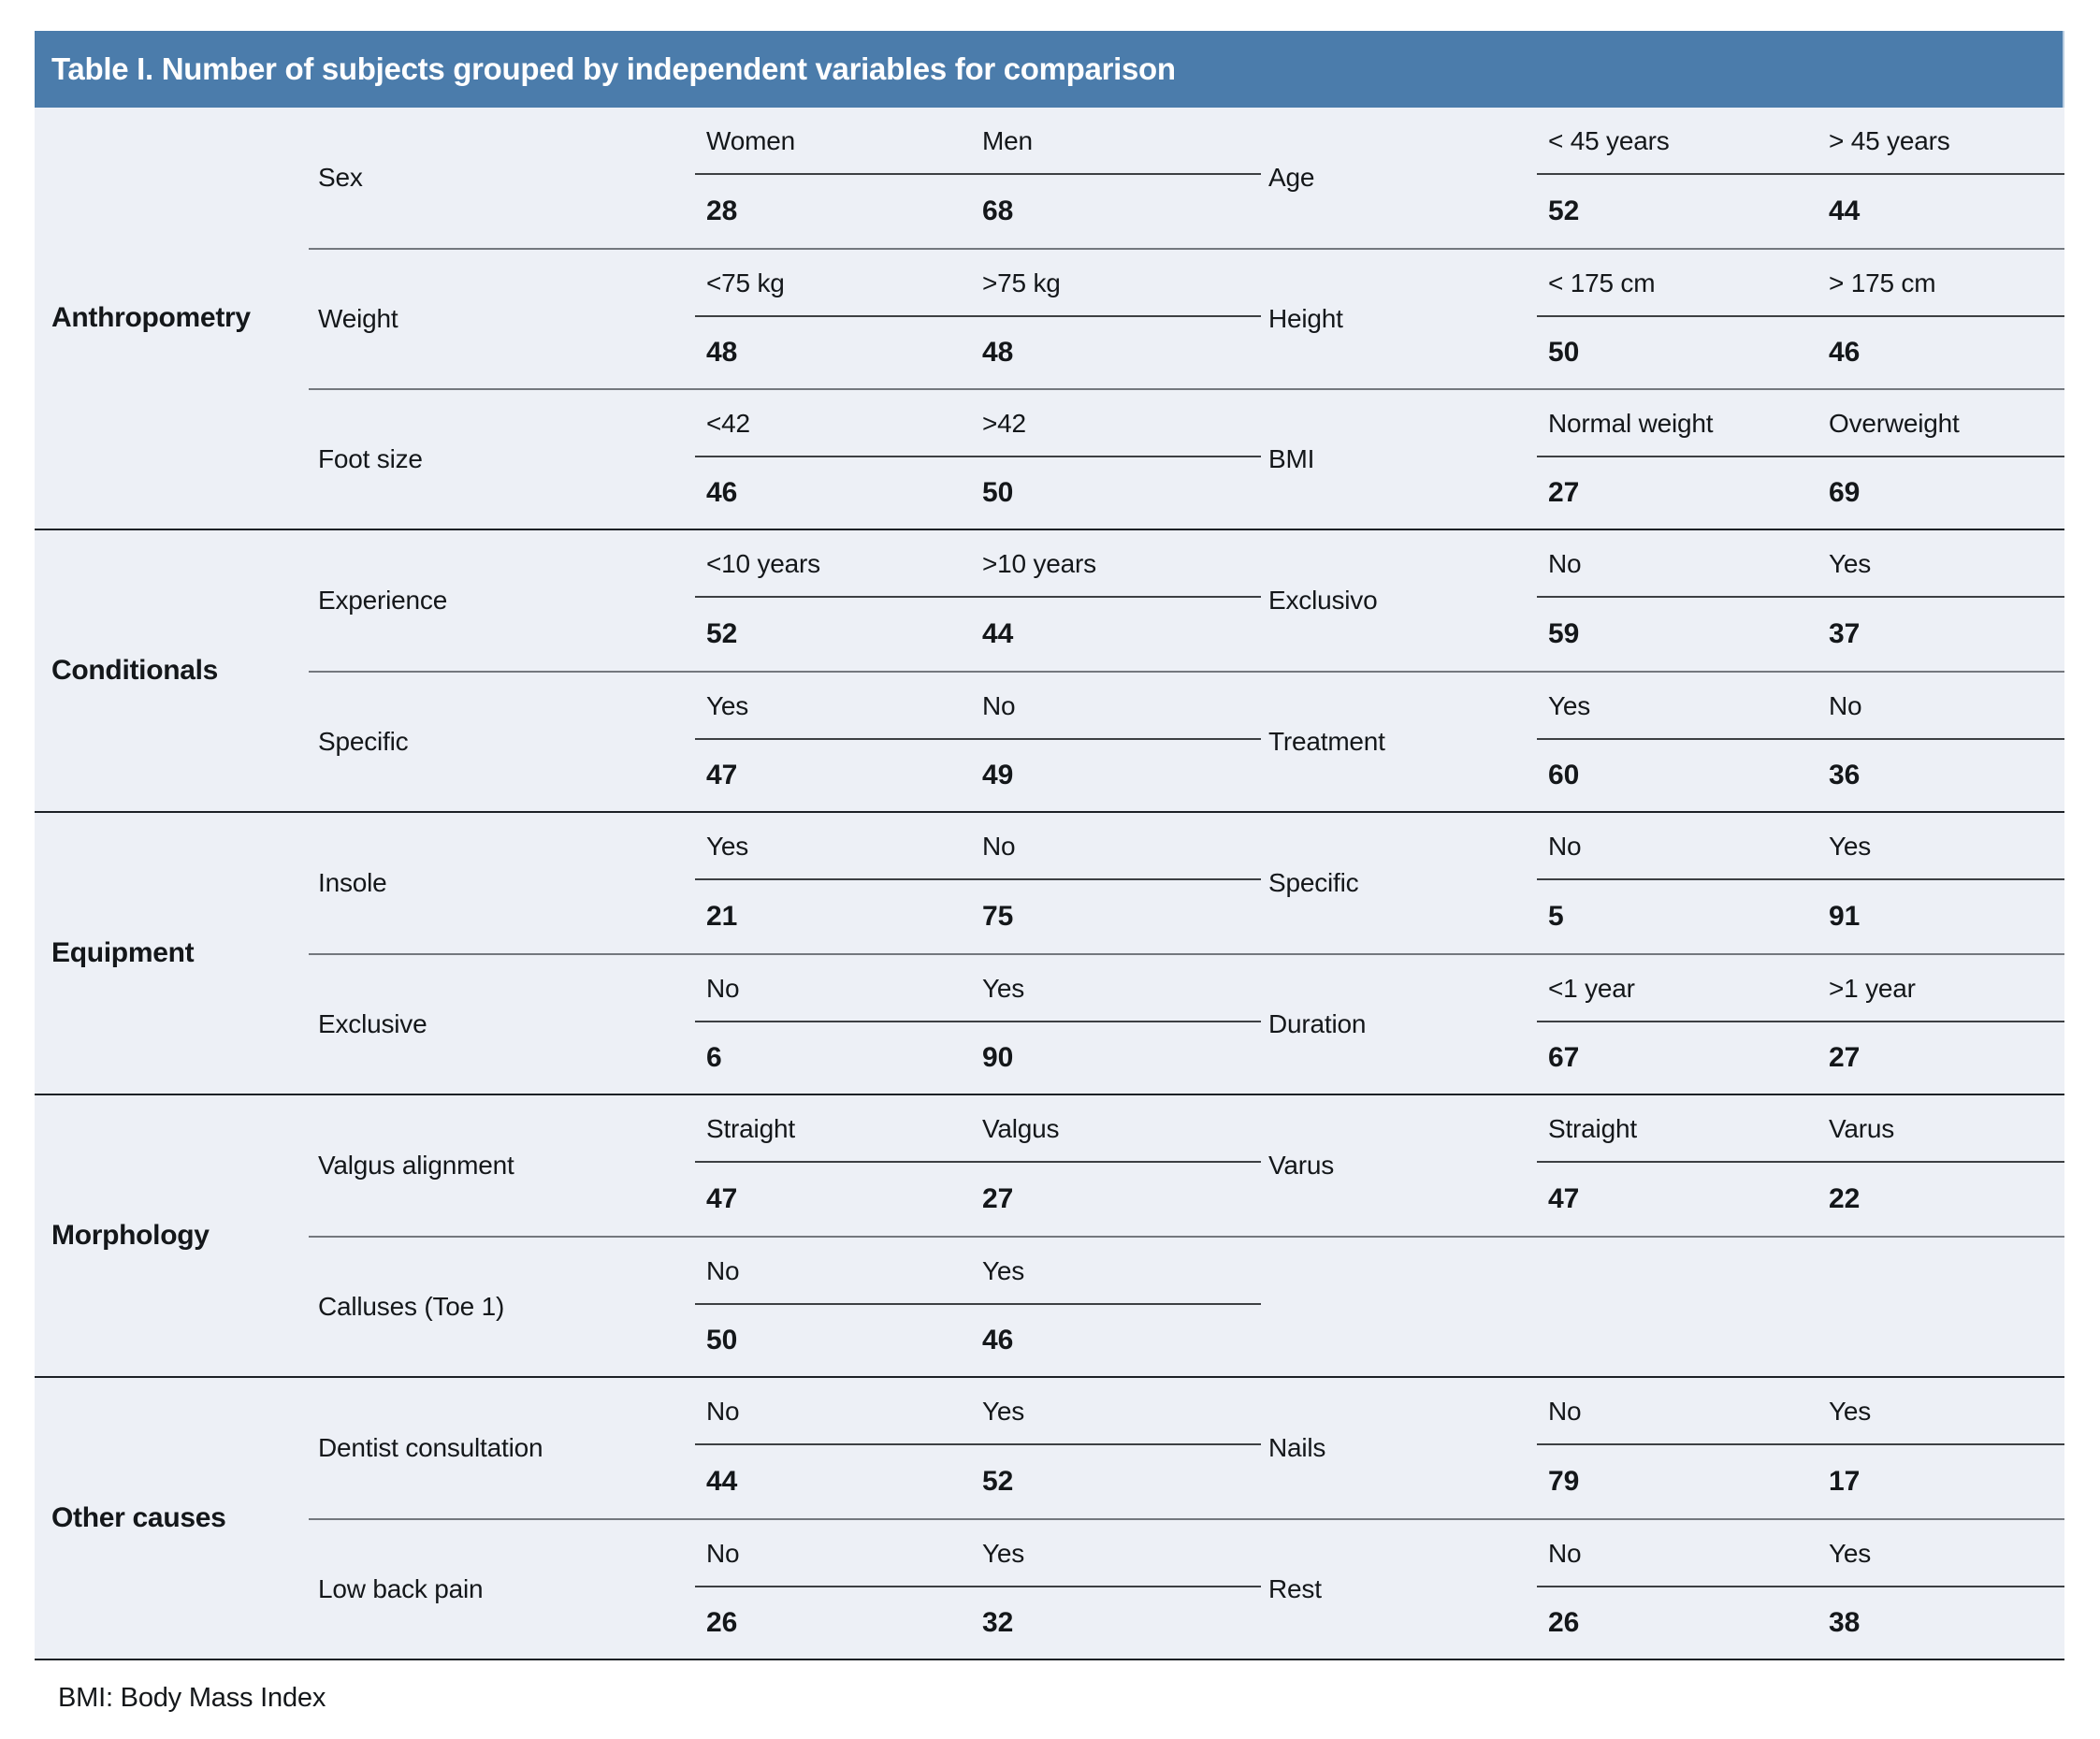 The image size is (2100, 1739). Describe the element at coordinates (1564, 1058) in the screenshot. I see `count-value: 67` at that location.